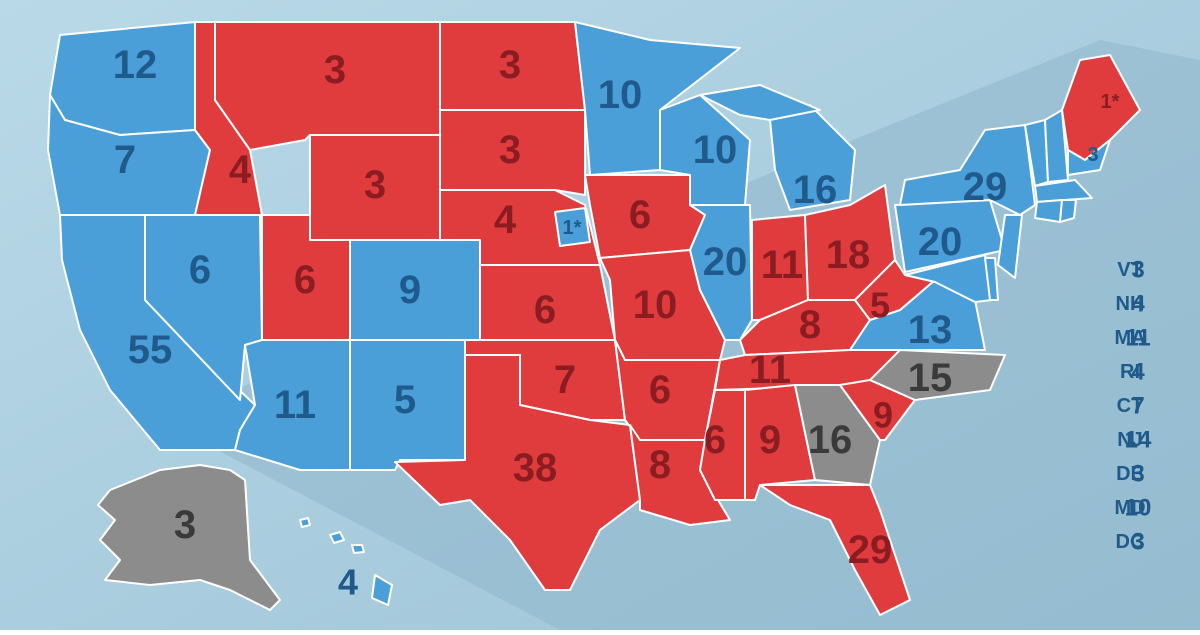 The image size is (1200, 635). Describe the element at coordinates (135, 65) in the screenshot. I see `electoral-votes: 12` at that location.